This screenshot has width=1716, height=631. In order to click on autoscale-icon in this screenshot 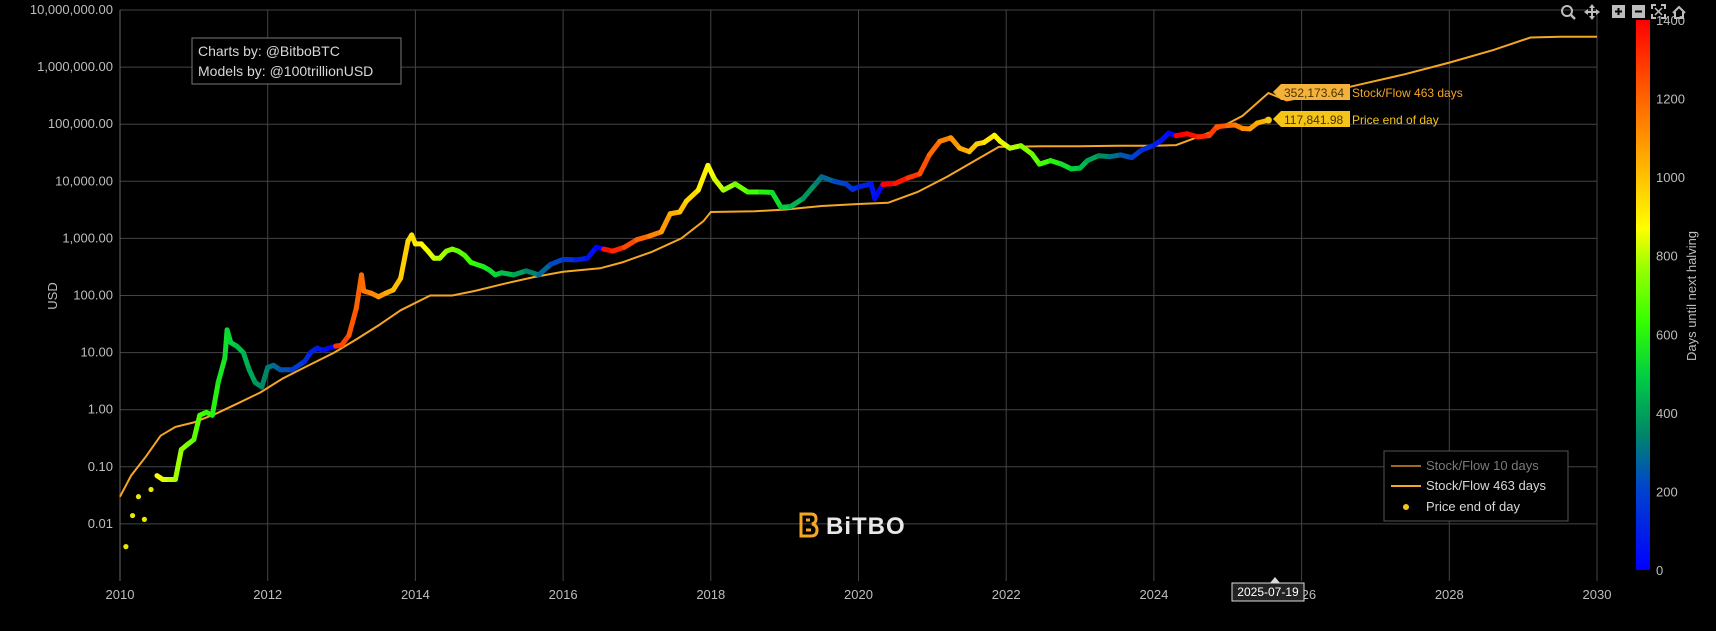, I will do `click(1658, 11)`.